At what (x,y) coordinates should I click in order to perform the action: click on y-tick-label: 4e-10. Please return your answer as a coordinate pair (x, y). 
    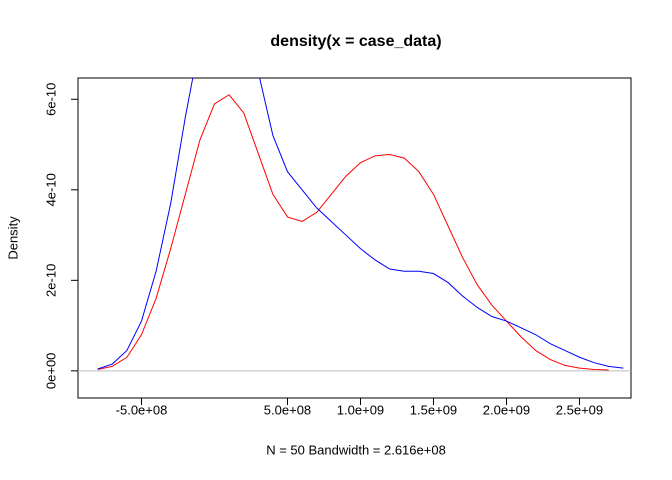
    Looking at the image, I should click on (50, 189).